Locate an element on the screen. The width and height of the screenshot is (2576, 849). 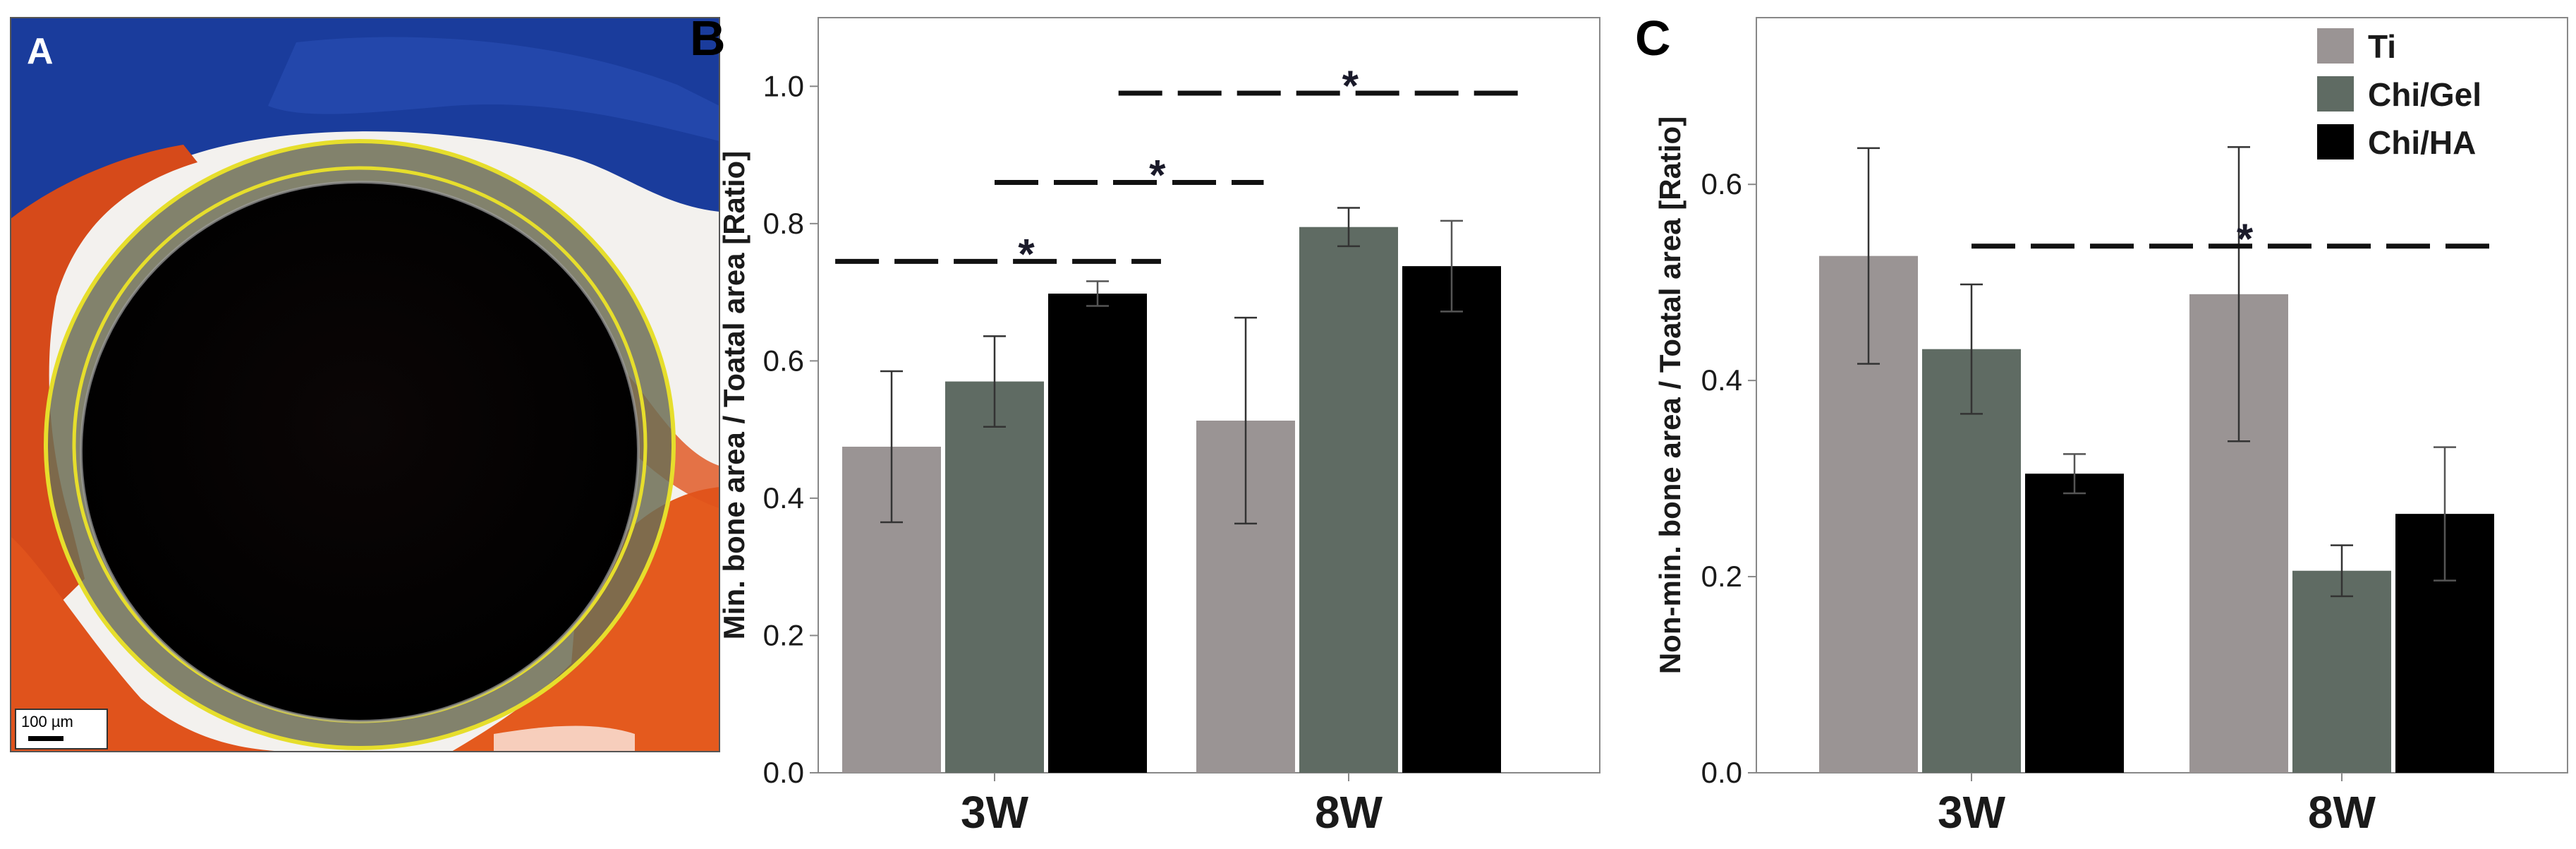
scale-bar-label: 100 µm is located at coordinates (47, 722).